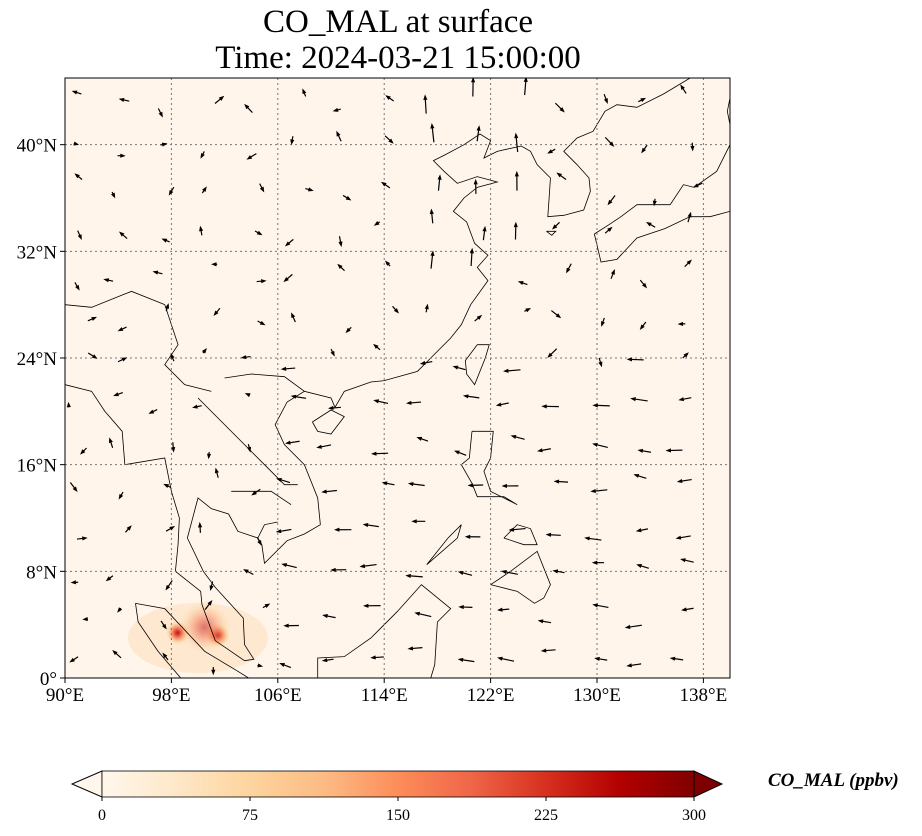 This screenshot has width=922, height=836. What do you see at coordinates (398, 22) in the screenshot?
I see `title-line-1: CO_MAL at surface` at bounding box center [398, 22].